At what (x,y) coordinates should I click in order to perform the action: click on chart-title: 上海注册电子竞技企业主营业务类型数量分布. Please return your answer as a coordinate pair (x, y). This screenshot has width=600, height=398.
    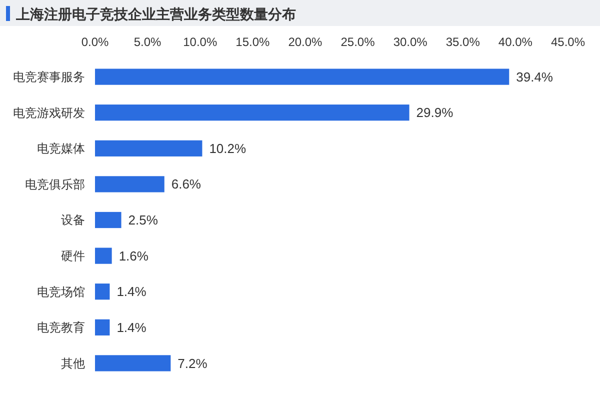
    Looking at the image, I should click on (155, 14).